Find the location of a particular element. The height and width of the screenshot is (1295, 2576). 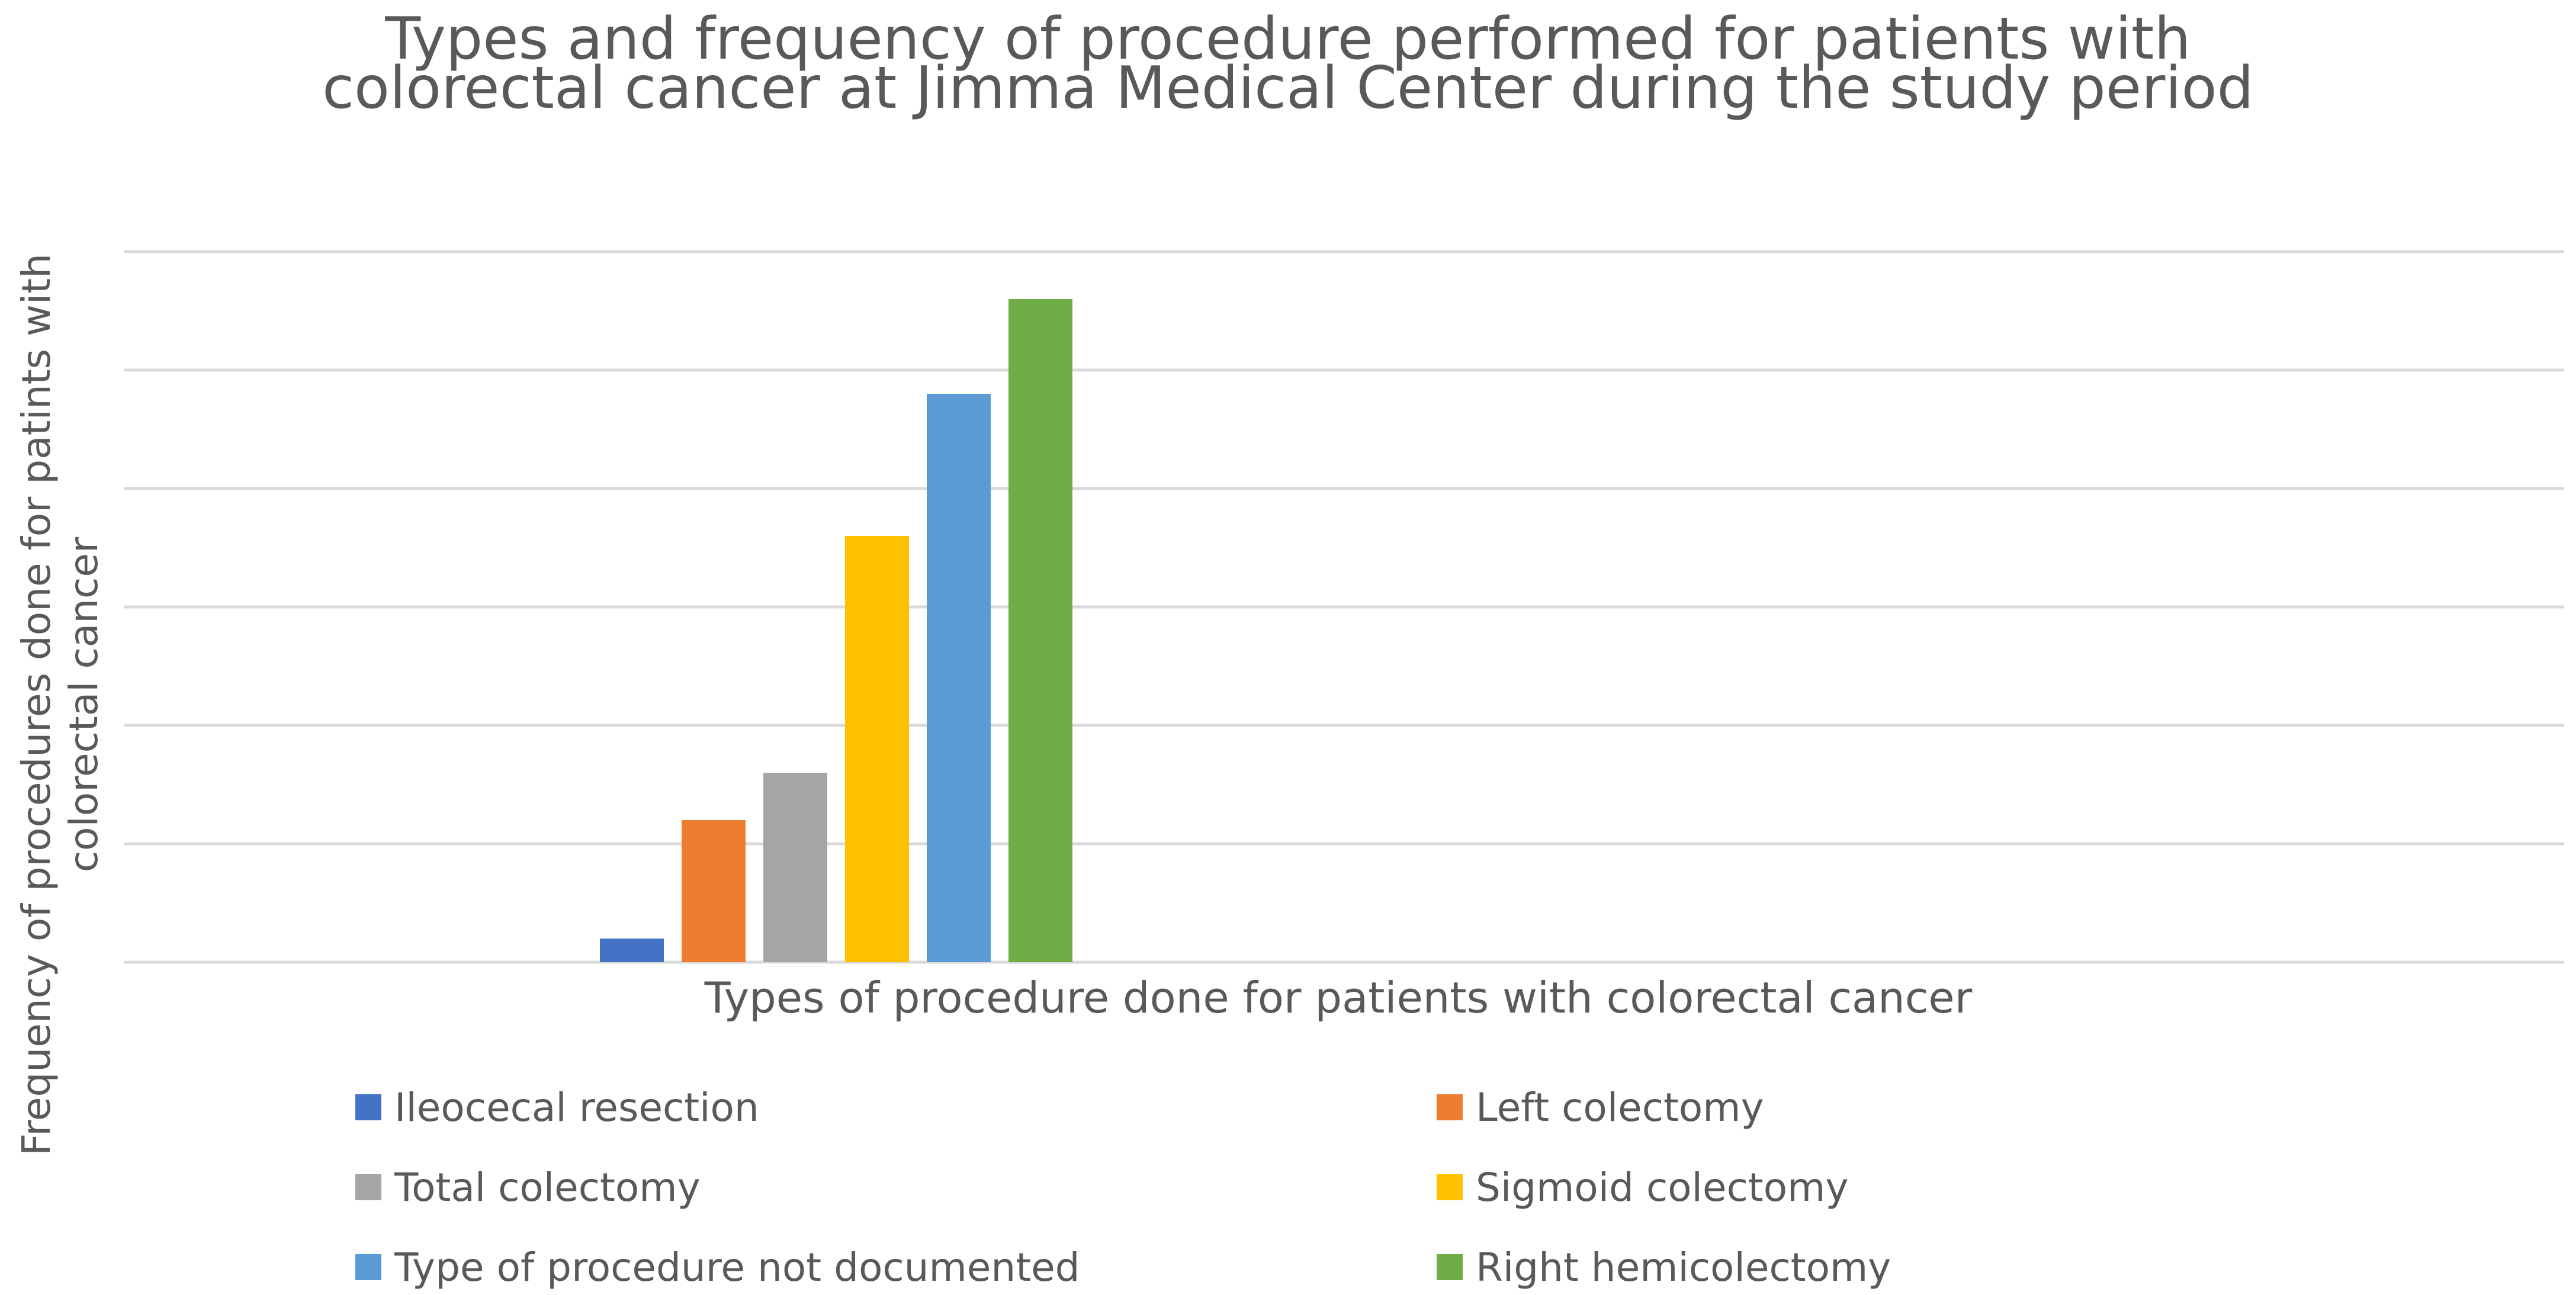

bar-right-hemicolectomy is located at coordinates (1040, 630).